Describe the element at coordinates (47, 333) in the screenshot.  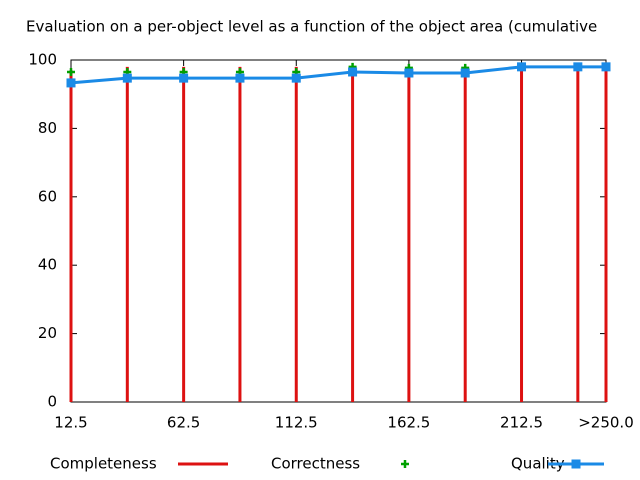
I see `y-tick-label: 20` at that location.